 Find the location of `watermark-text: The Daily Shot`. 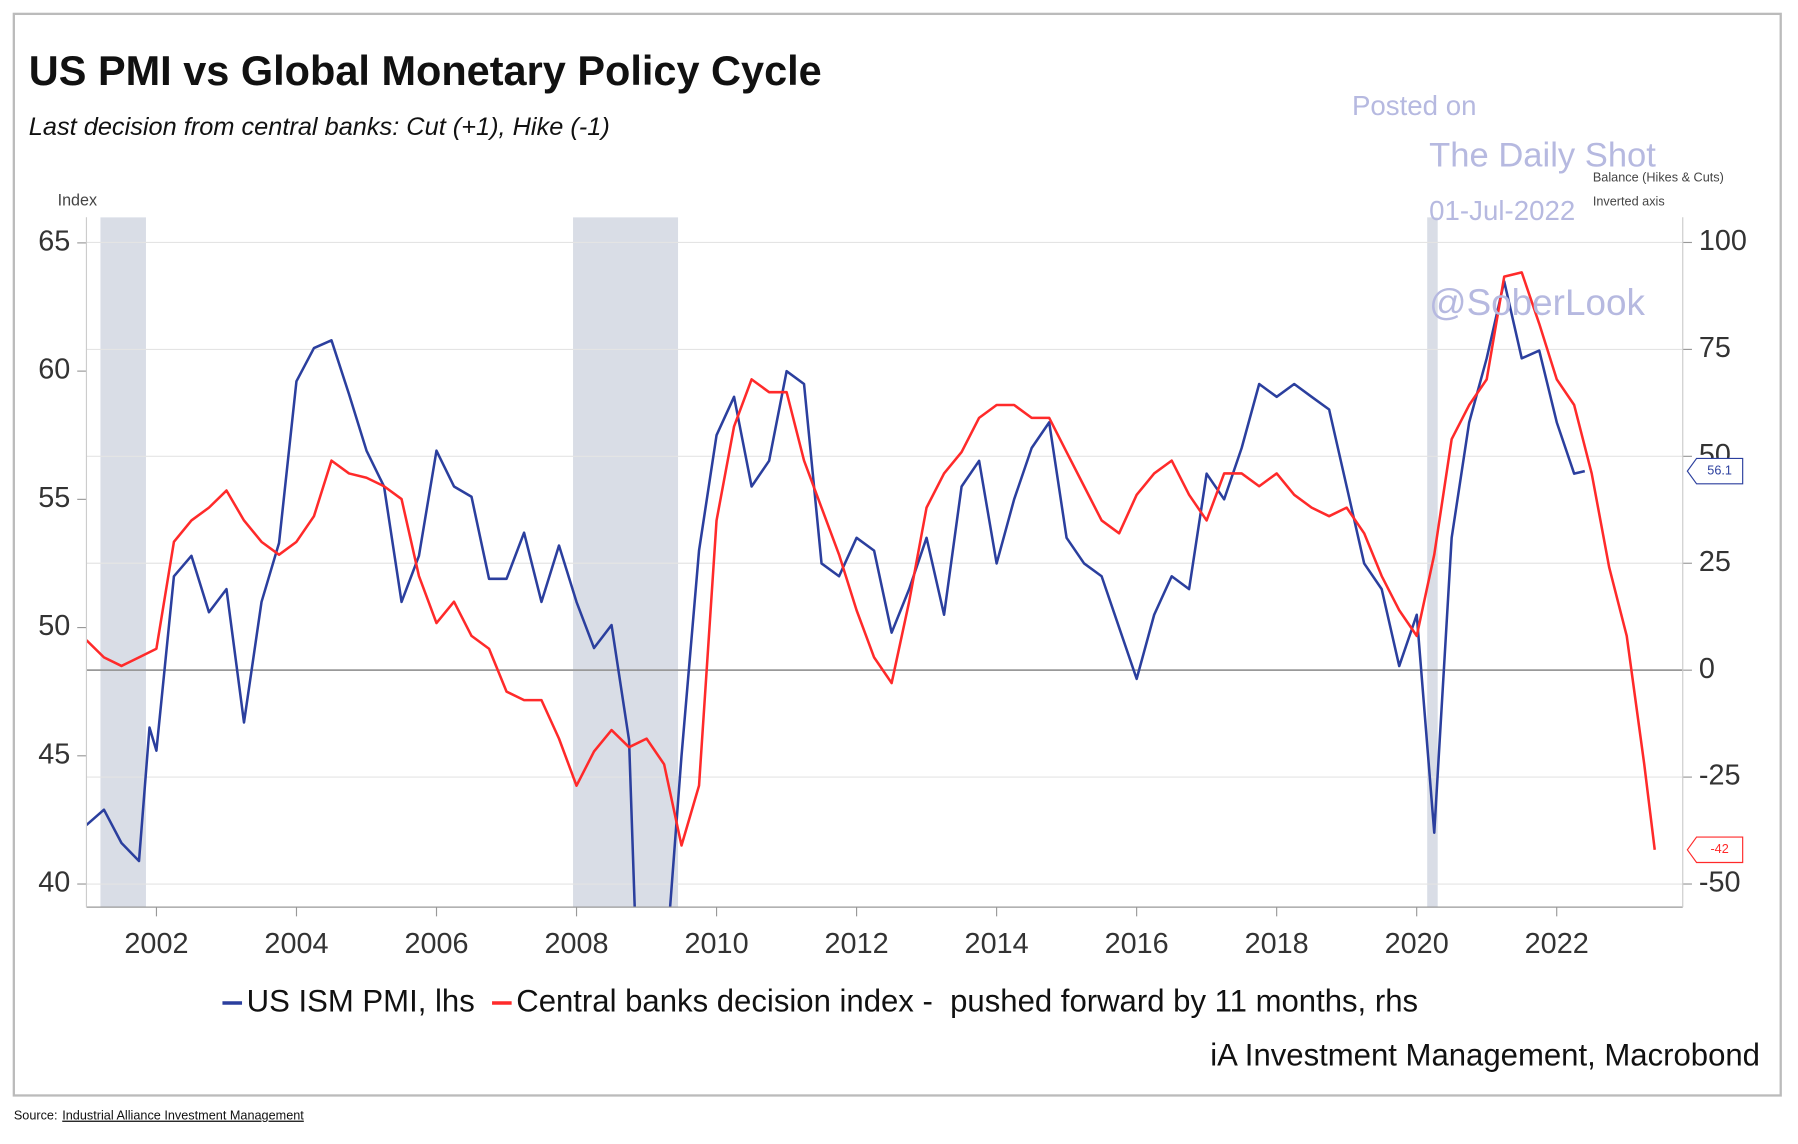

watermark-text: The Daily Shot is located at coordinates (1542, 155).